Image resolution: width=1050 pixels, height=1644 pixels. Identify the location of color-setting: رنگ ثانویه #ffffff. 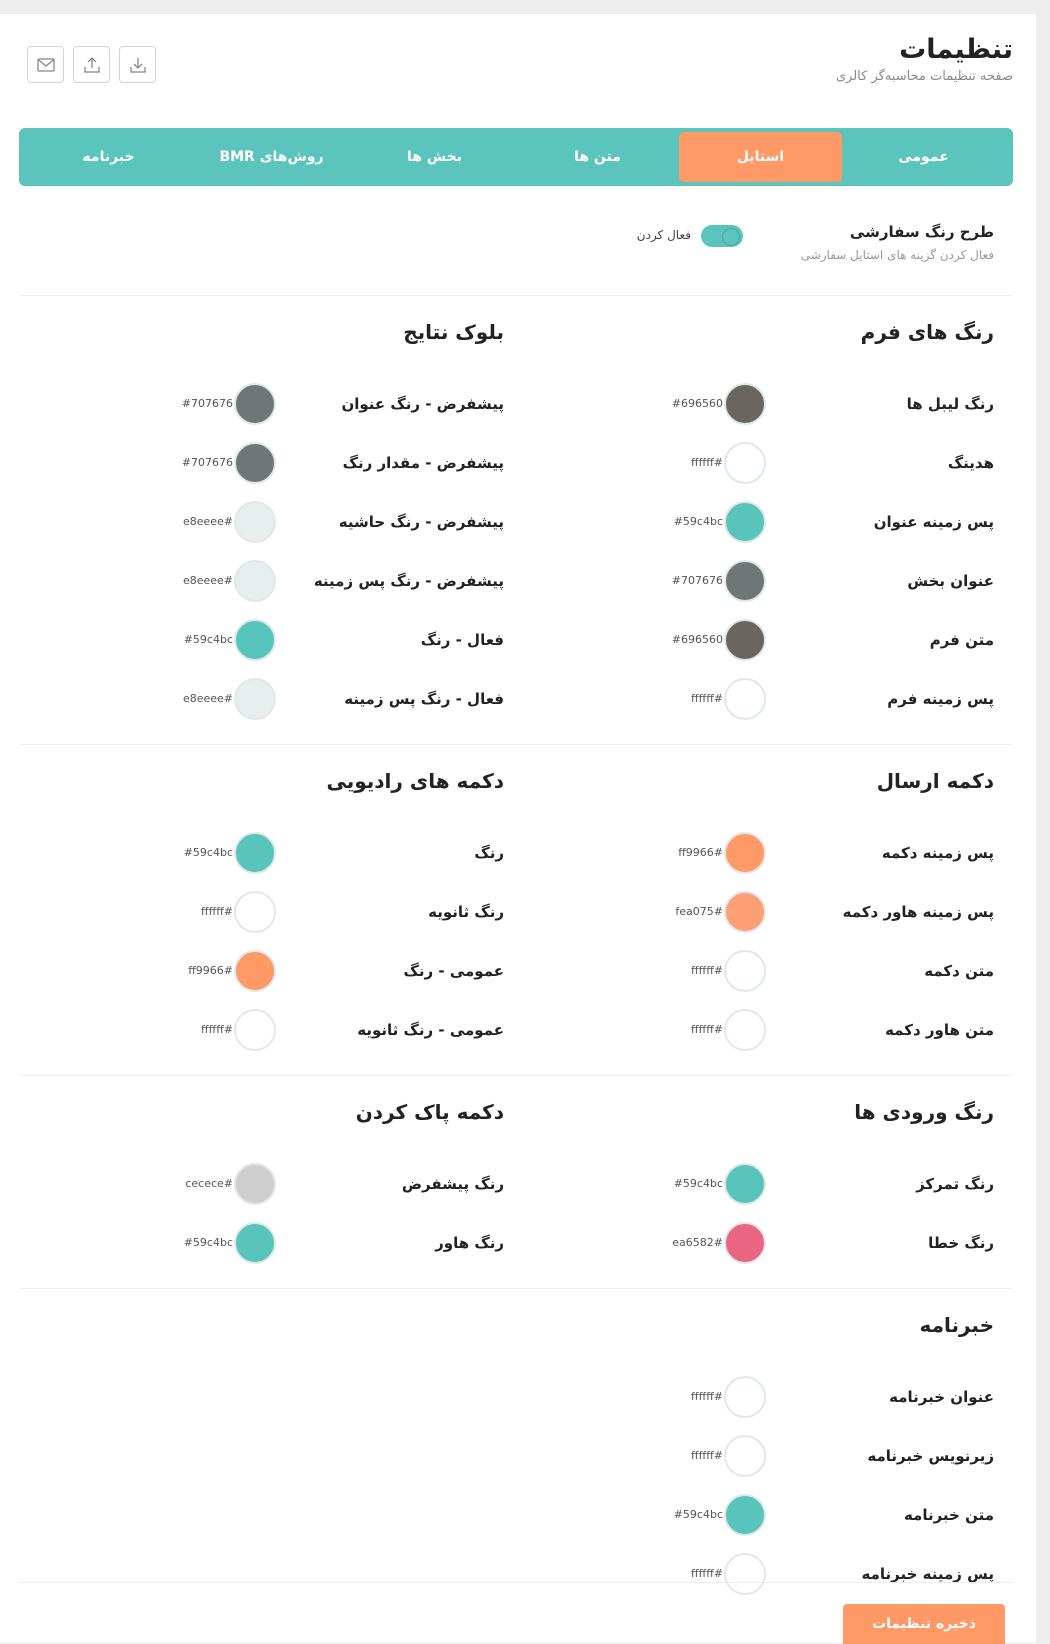
(268, 911).